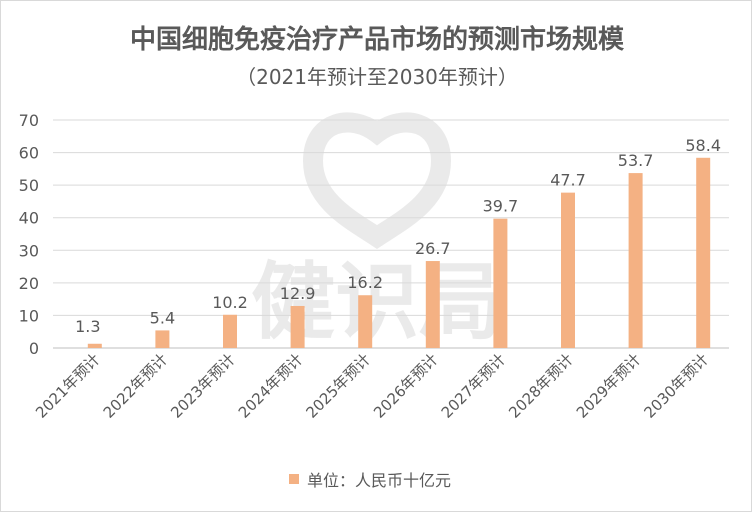  Describe the element at coordinates (501, 206) in the screenshot. I see `data-label: 39.7` at that location.